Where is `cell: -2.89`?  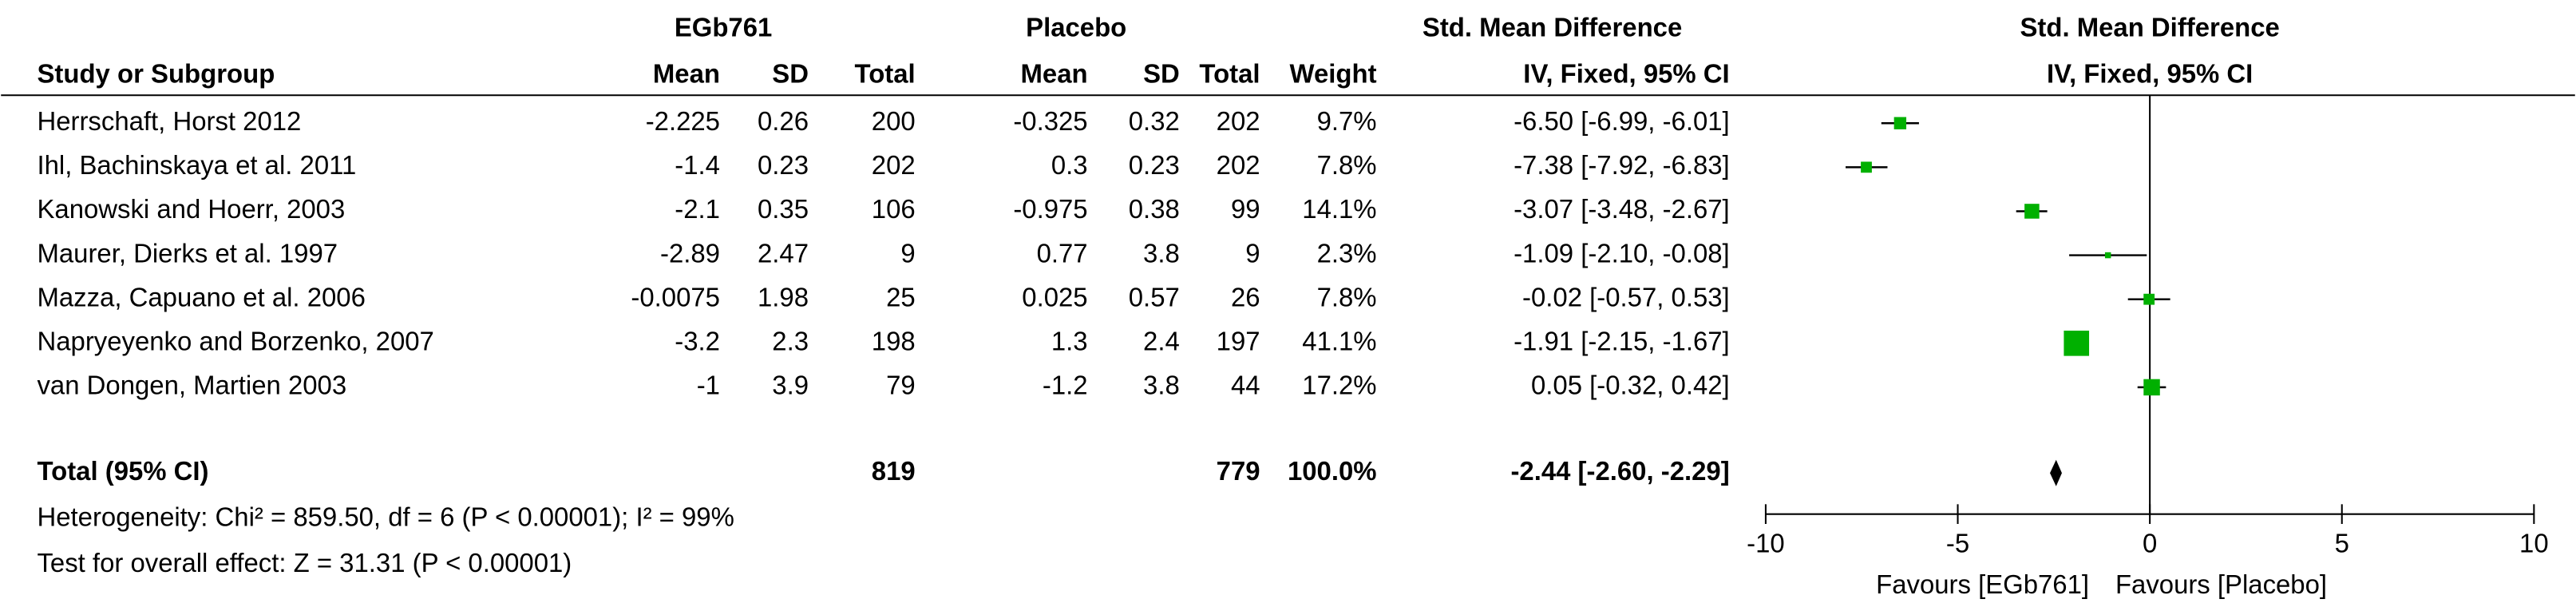
cell: -2.89 is located at coordinates (690, 253).